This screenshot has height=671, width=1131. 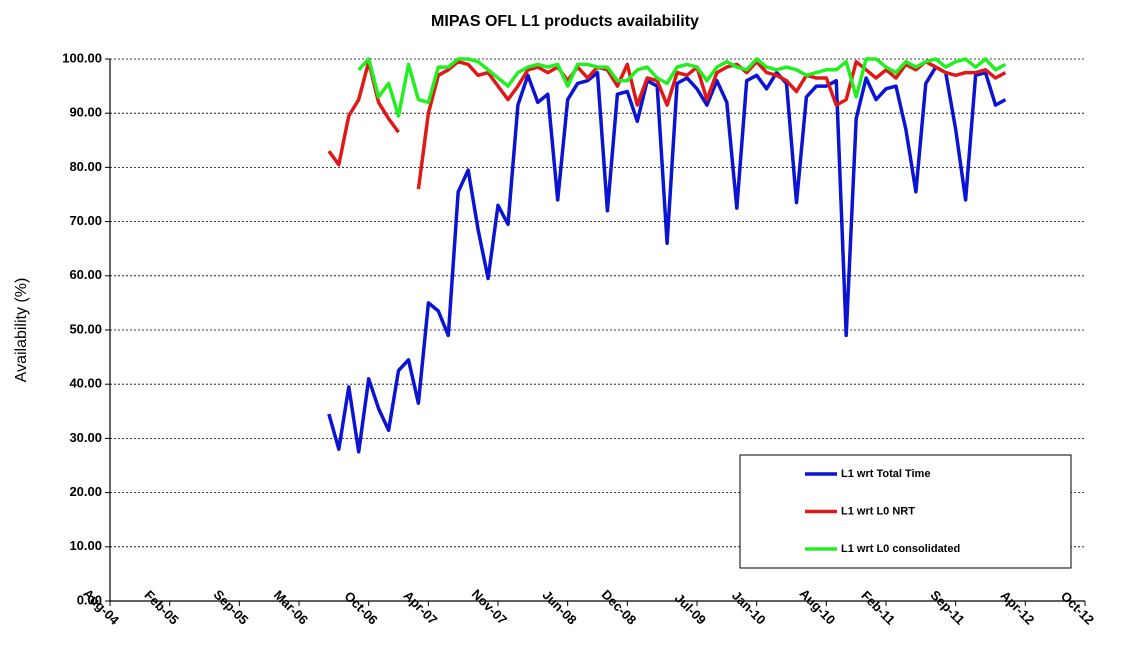 I want to click on x-tick-label: Oct-12, so click(x=1077, y=607).